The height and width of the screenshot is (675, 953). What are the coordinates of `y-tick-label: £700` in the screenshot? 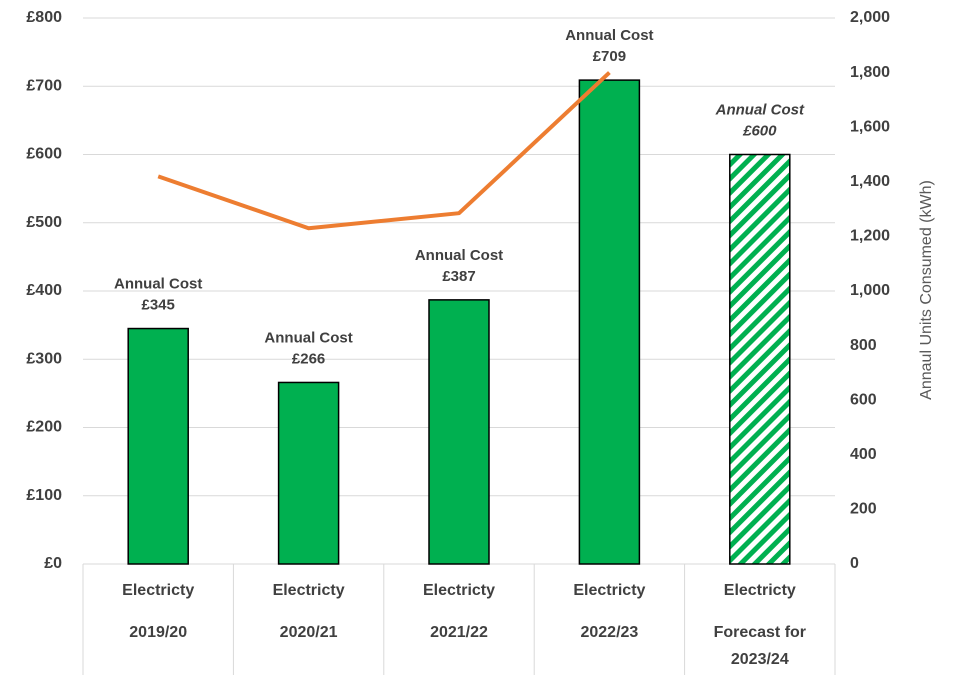 It's located at (44, 85).